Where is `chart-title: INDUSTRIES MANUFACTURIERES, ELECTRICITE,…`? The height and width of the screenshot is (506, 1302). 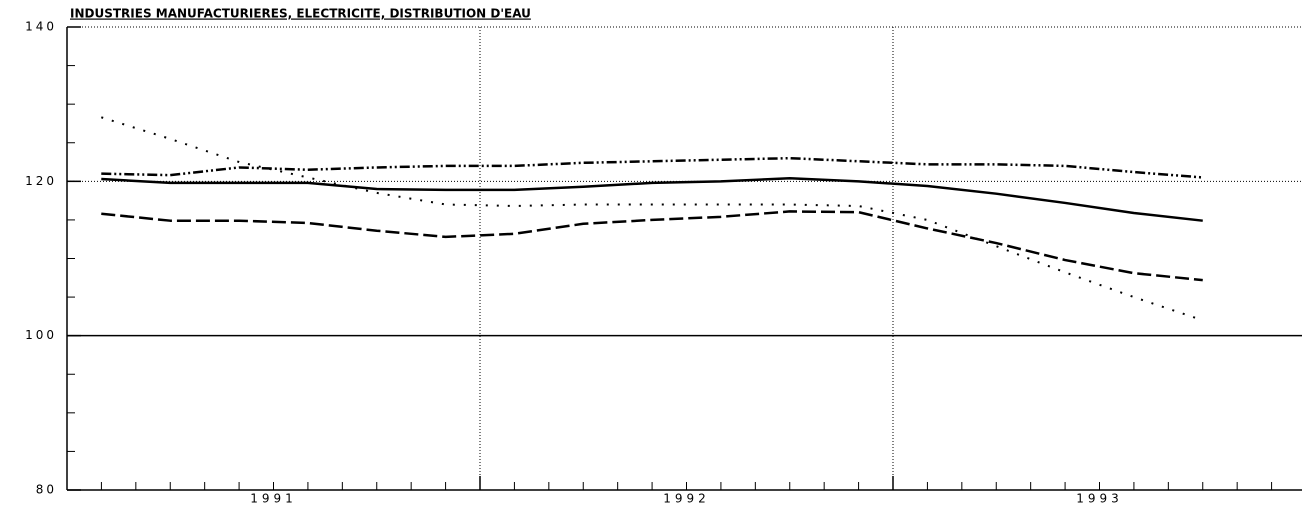 chart-title: INDUSTRIES MANUFACTURIERES, ELECTRICITE,… is located at coordinates (300, 14).